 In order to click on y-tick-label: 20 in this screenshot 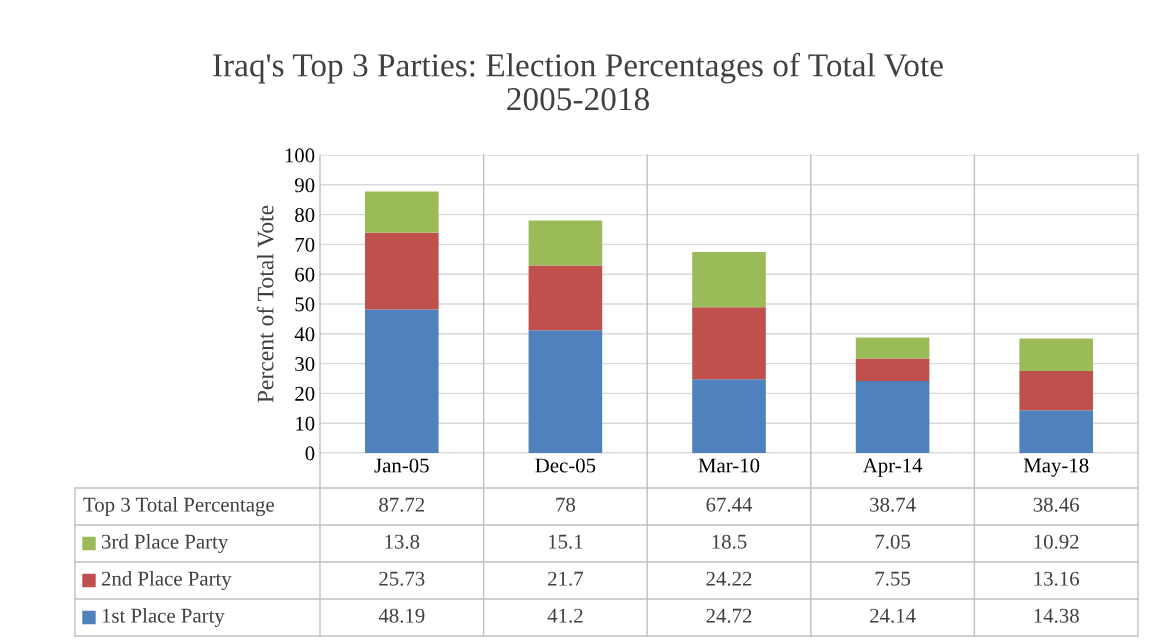, I will do `click(305, 393)`.